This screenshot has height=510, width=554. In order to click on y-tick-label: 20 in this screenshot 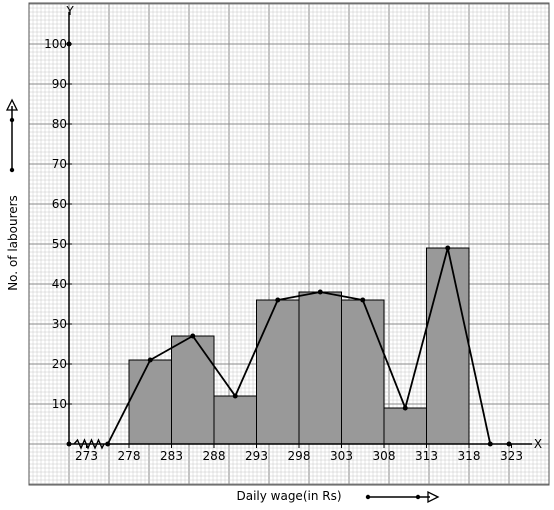, I will do `click(59, 364)`.